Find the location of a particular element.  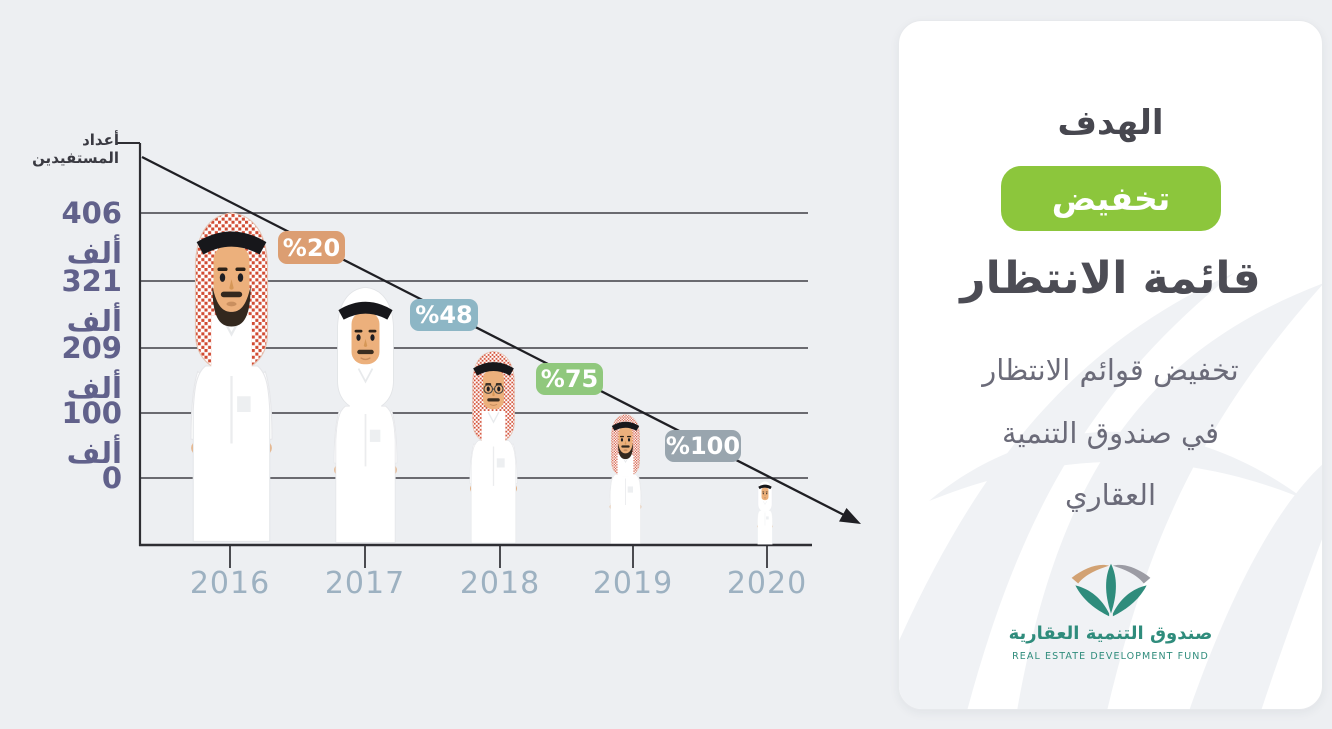

redf-logo-name-english: REAL ESTATE DEVELOPMENT FUND is located at coordinates (1110, 656).